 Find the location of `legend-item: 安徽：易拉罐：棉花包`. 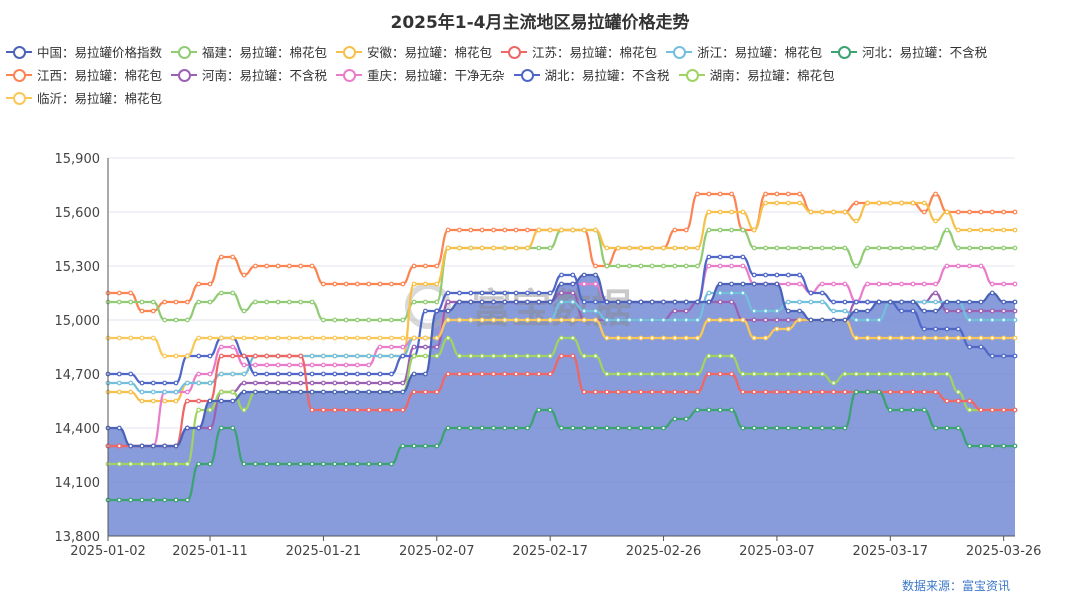

legend-item: 安徽：易拉罐：棉花包 is located at coordinates (414, 51).